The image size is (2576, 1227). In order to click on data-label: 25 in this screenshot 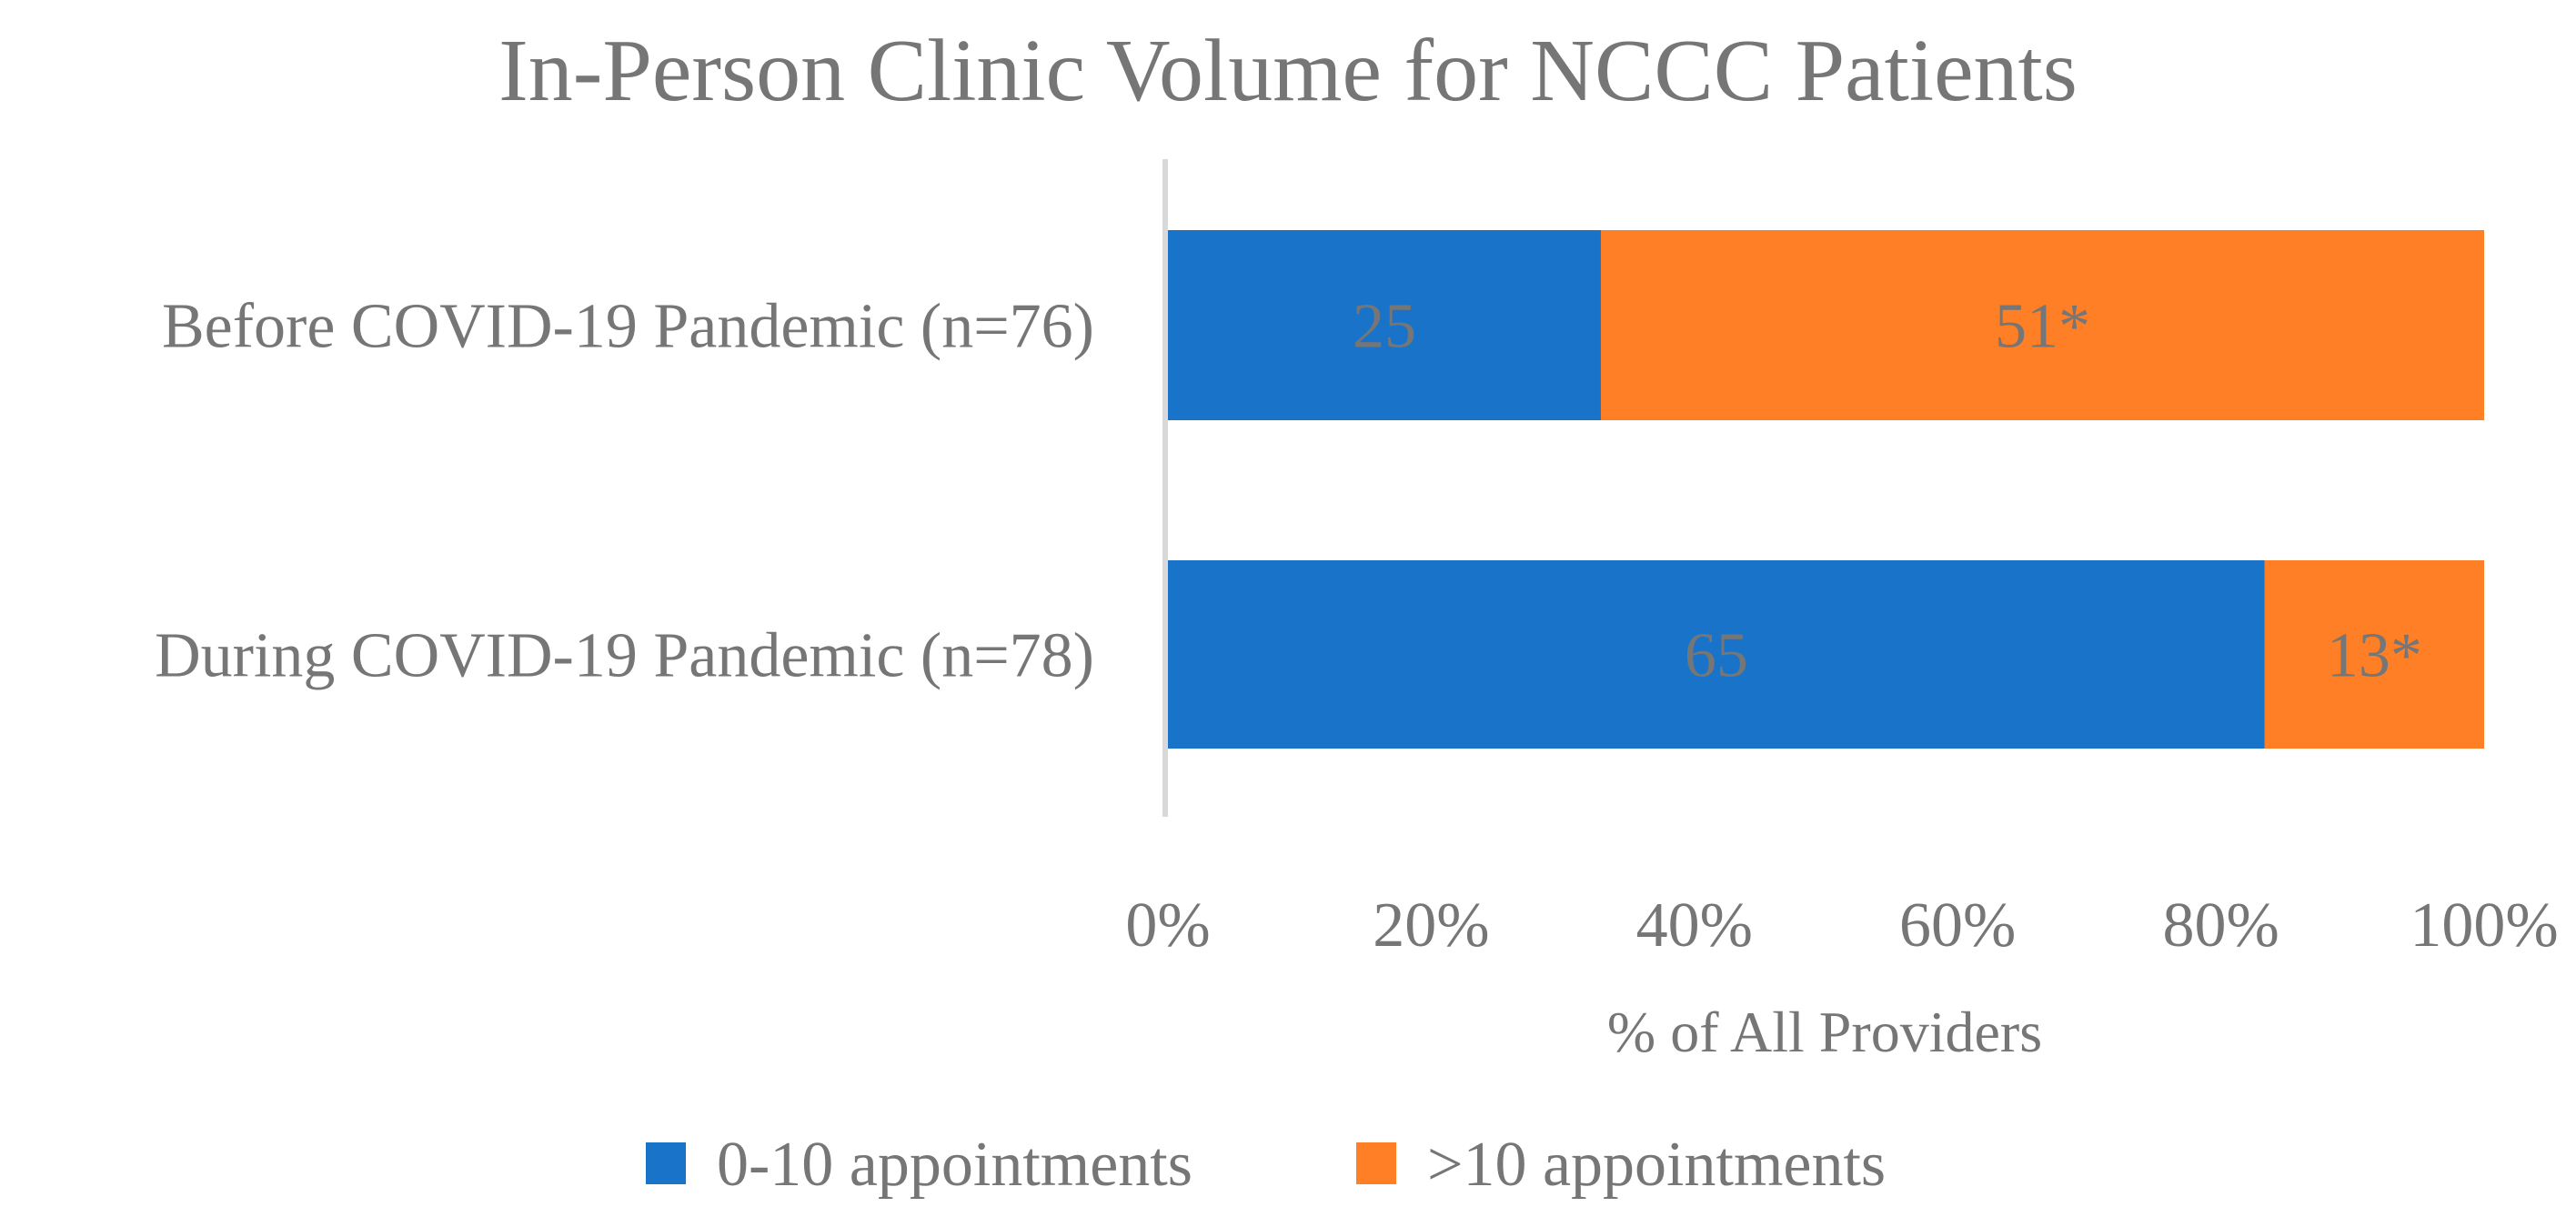, I will do `click(1384, 327)`.